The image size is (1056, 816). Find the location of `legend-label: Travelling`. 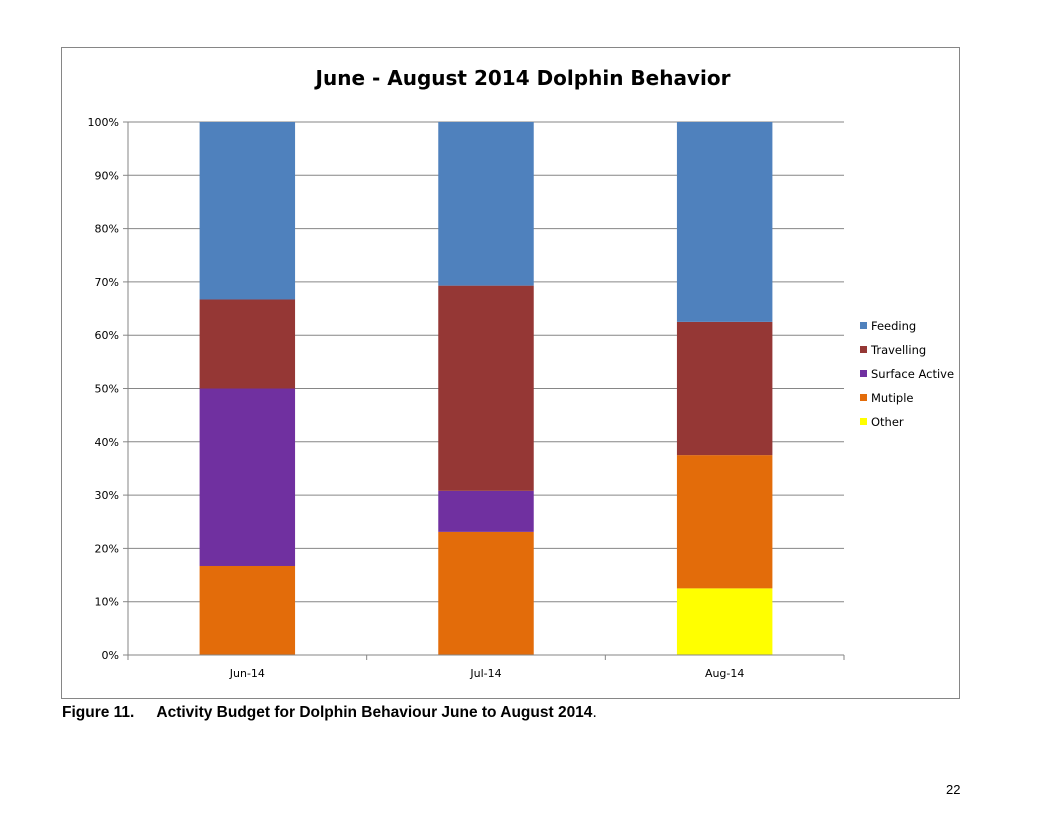

legend-label: Travelling is located at coordinates (898, 350).